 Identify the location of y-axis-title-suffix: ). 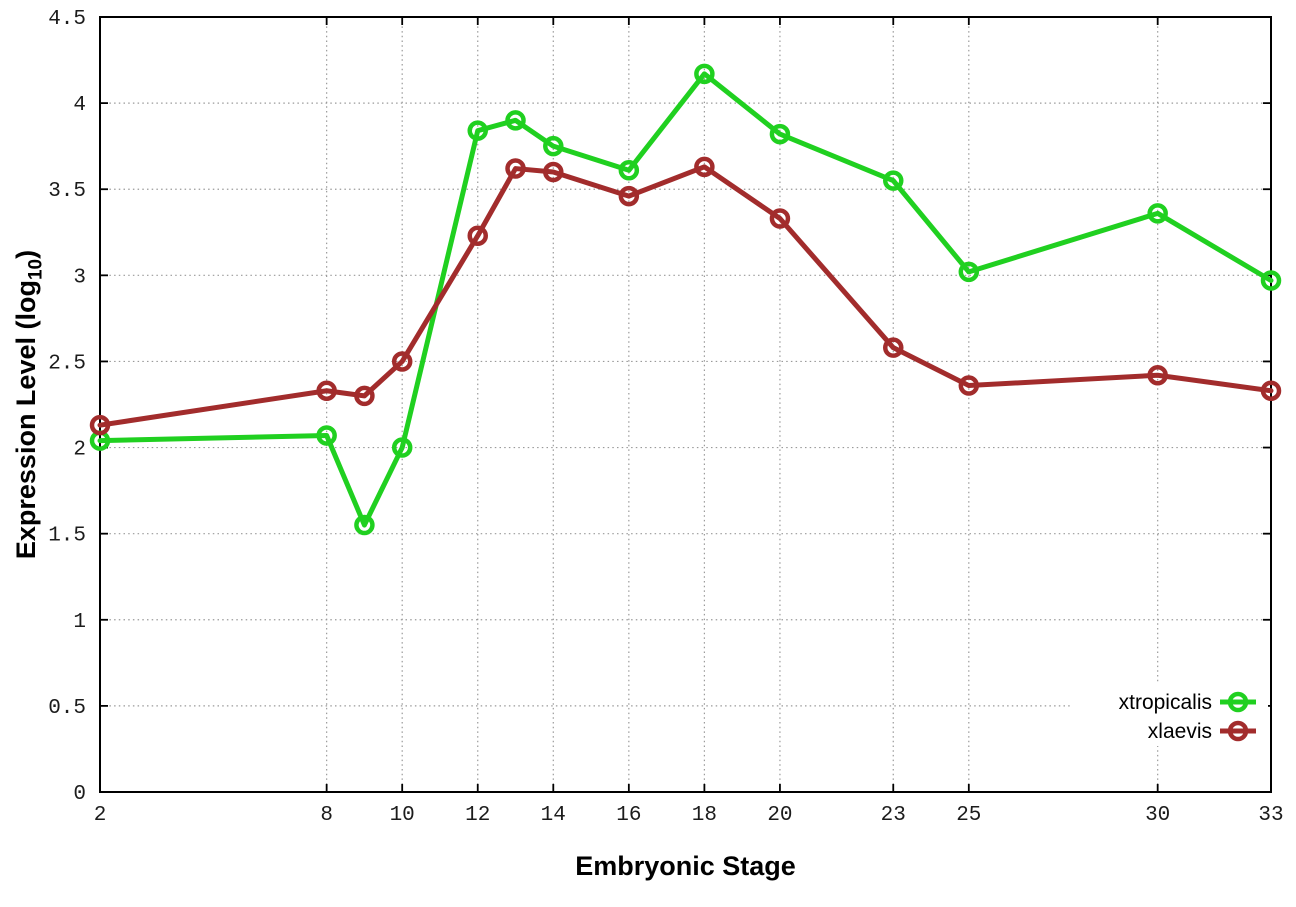
(26, 254).